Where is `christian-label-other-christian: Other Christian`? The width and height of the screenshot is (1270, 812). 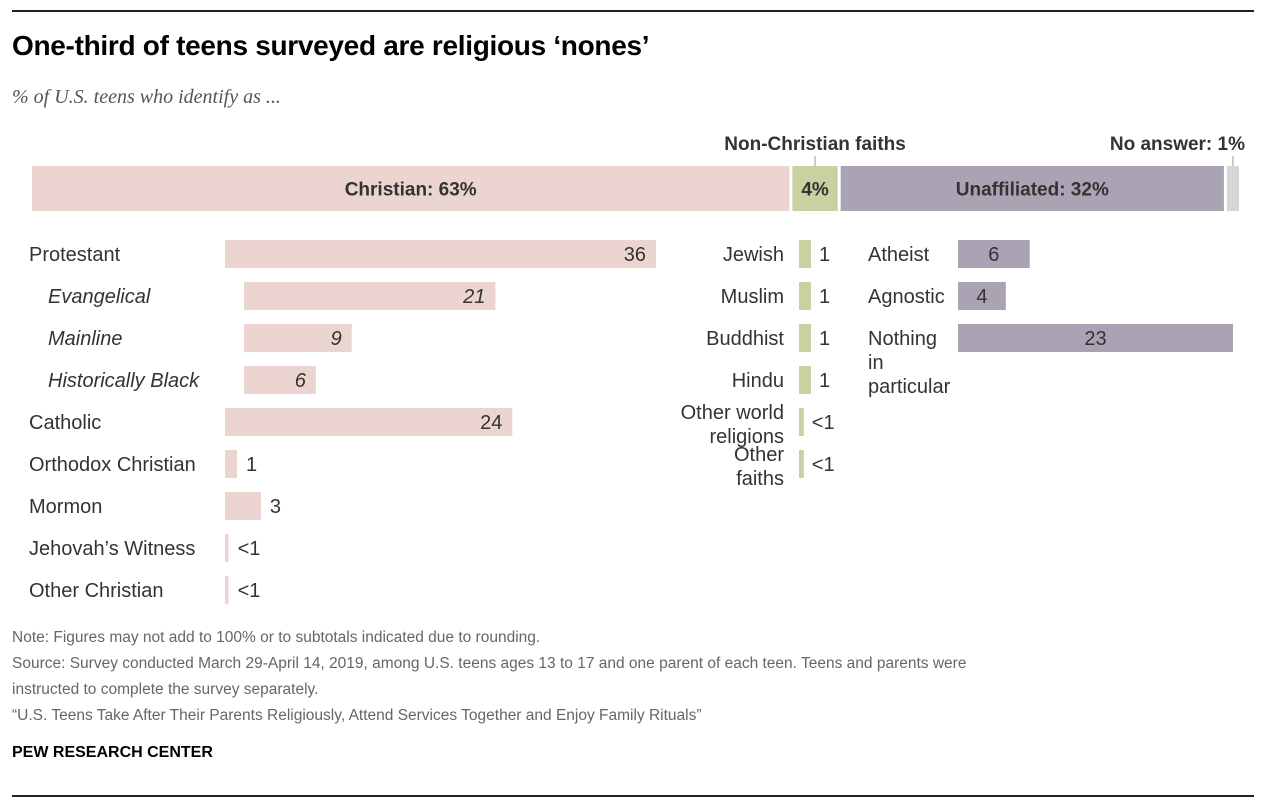
christian-label-other-christian: Other Christian is located at coordinates (96, 591).